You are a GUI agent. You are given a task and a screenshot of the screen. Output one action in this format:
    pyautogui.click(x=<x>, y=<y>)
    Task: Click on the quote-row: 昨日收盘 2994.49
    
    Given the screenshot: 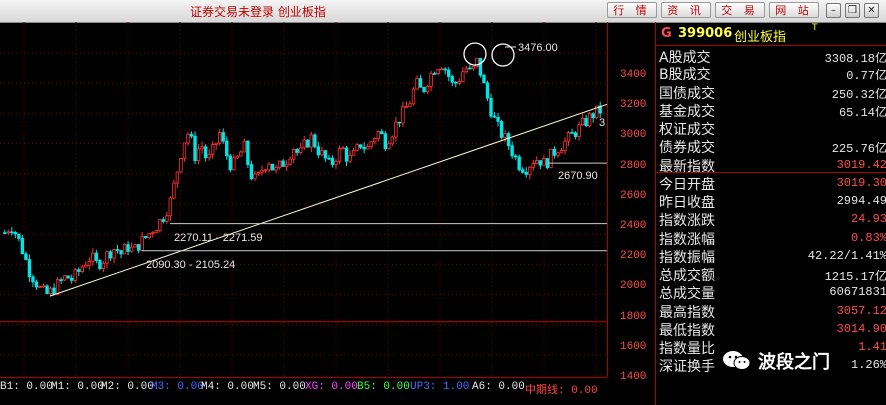 What is the action you would take?
    pyautogui.click(x=771, y=201)
    